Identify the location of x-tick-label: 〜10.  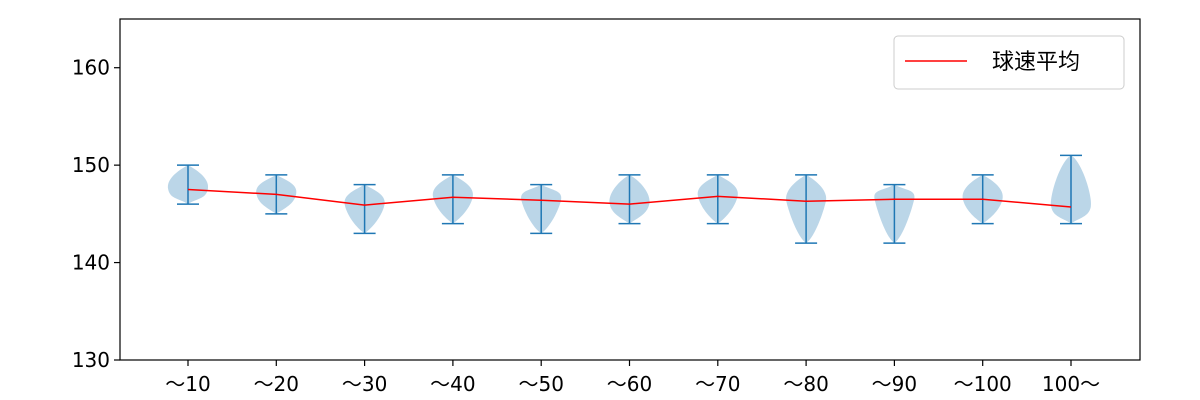
(187, 384).